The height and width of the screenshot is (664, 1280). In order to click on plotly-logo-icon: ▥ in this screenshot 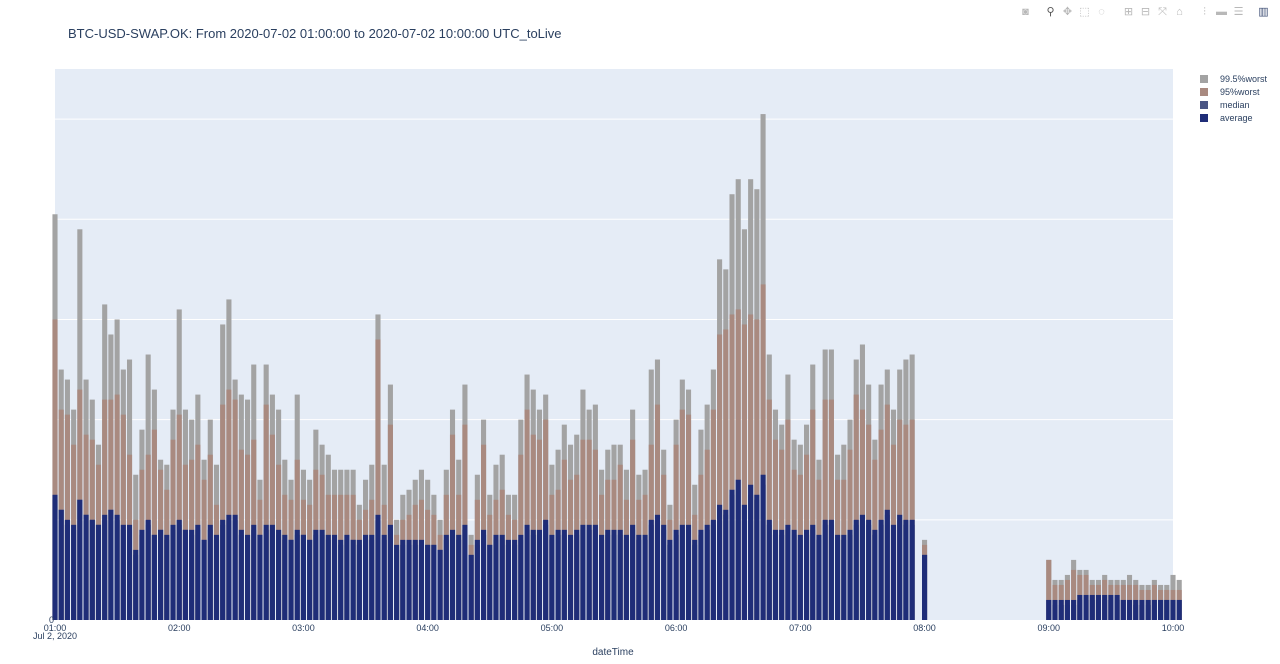, I will do `click(1263, 12)`.